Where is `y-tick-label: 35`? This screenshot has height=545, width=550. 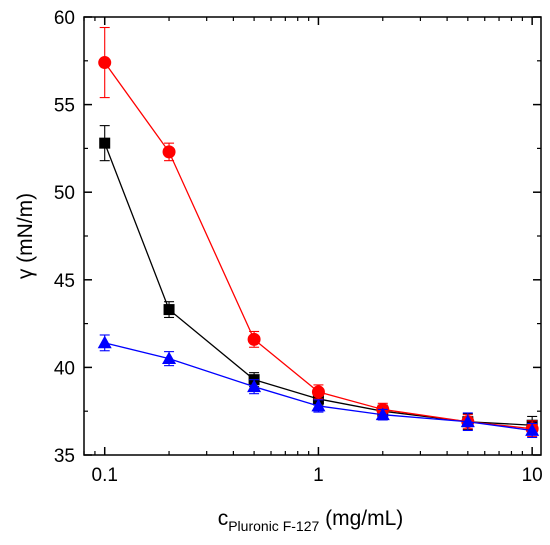 y-tick-label: 35 is located at coordinates (64, 456).